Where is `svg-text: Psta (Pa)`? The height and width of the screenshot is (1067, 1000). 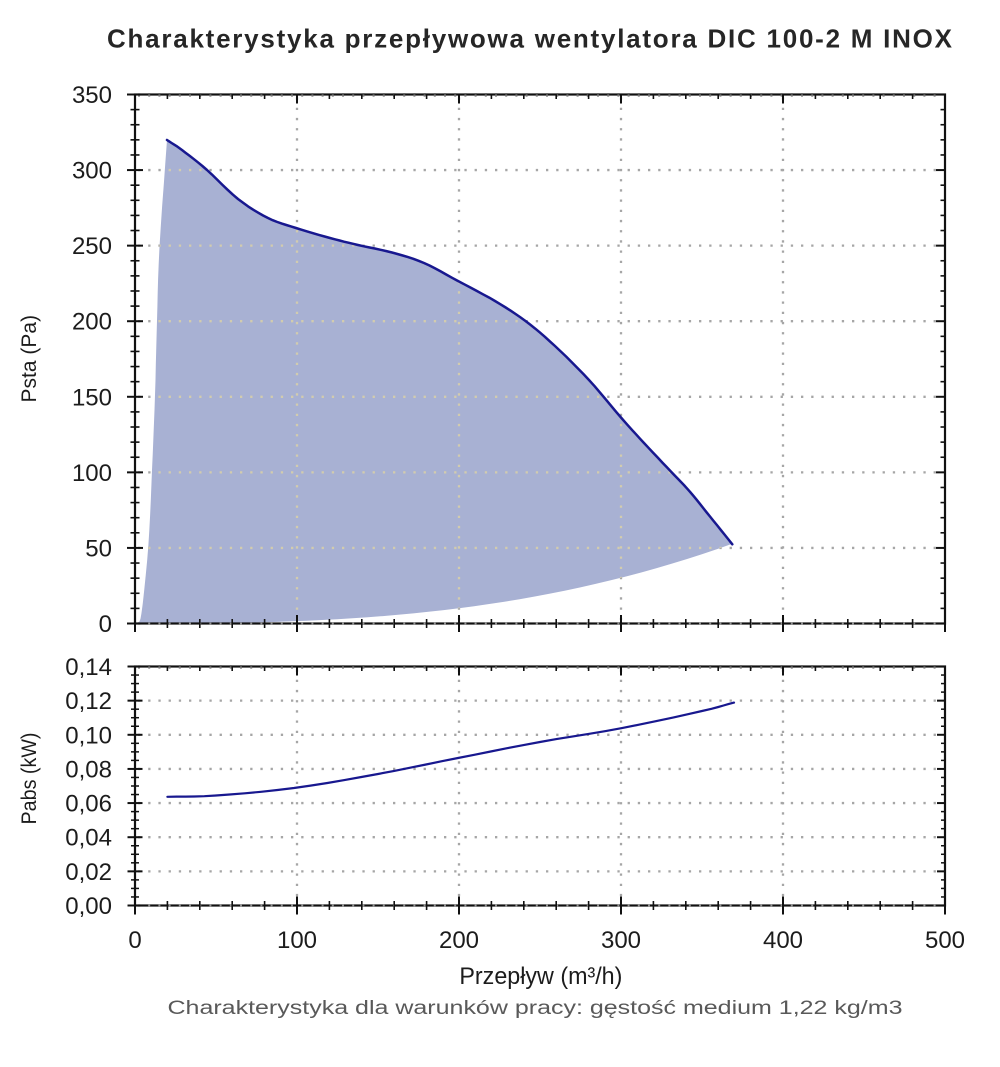
svg-text: Psta (Pa) is located at coordinates (29, 359).